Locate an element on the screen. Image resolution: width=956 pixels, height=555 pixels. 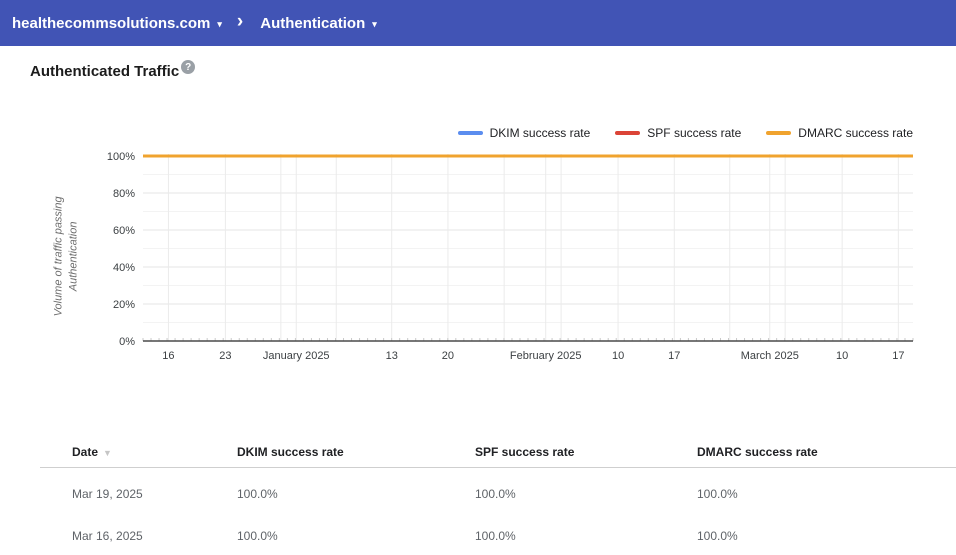
y-tick-label: 60% is located at coordinates (124, 231).